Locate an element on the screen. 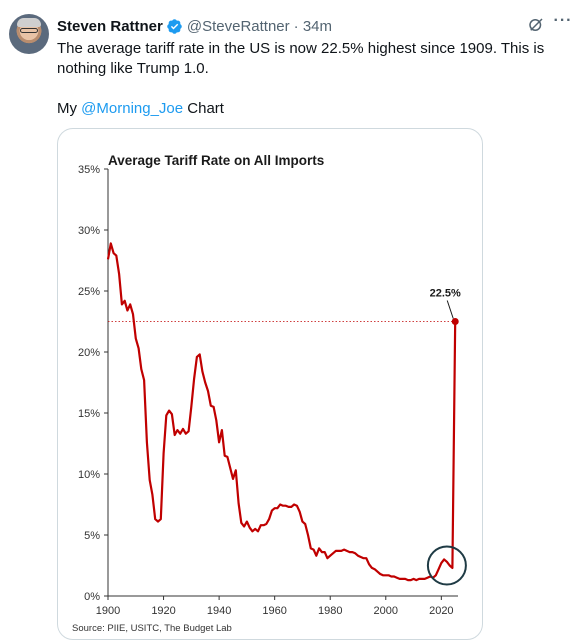 Image resolution: width=583 pixels, height=642 pixels. author-handle: @SteveRattner is located at coordinates (238, 26).